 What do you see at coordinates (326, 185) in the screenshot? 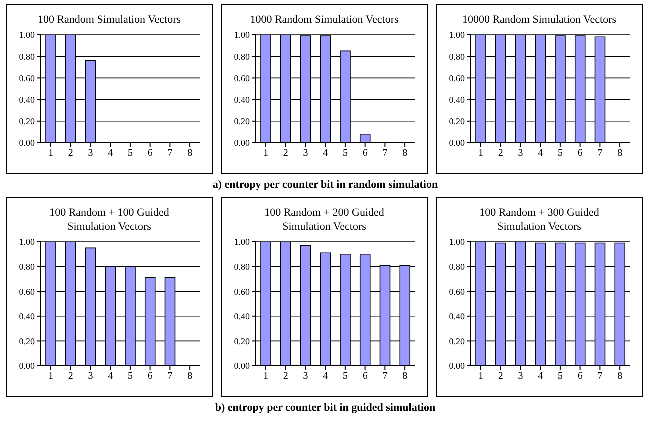
I see `text: a) entropy per counter bit in random simulation` at bounding box center [326, 185].